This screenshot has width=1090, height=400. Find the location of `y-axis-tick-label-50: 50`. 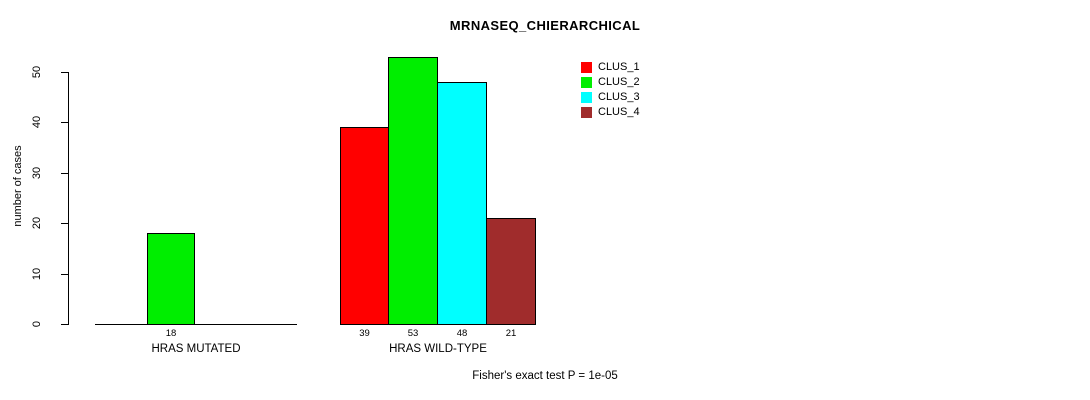

y-axis-tick-label-50: 50 is located at coordinates (37, 72).